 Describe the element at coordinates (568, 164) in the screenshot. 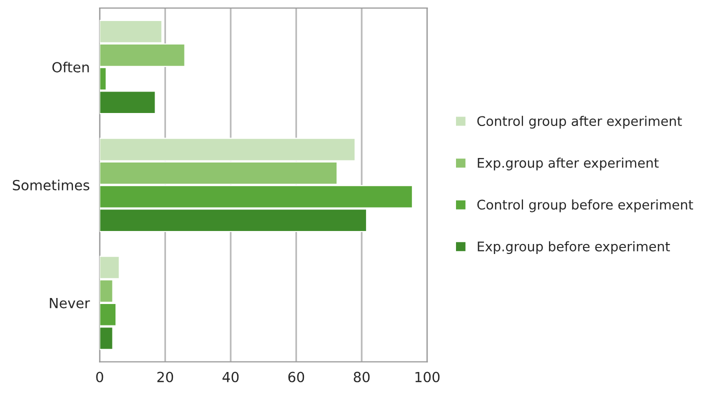

I see `legend-label: Exp.group after experiment` at that location.